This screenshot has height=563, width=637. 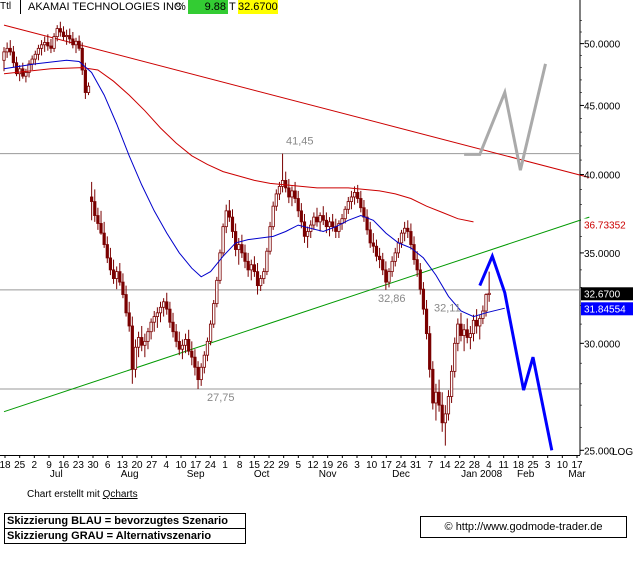 I want to click on y-tick-label: 40.0000, so click(x=602, y=176).